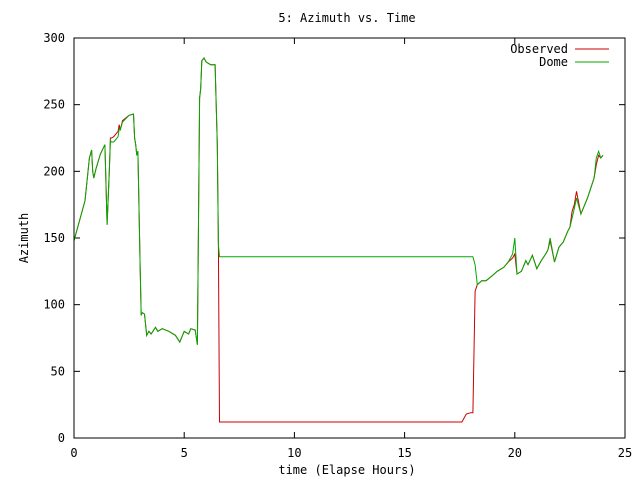 This screenshot has width=640, height=480. What do you see at coordinates (404, 453) in the screenshot?
I see `x-tick-label: 15` at bounding box center [404, 453].